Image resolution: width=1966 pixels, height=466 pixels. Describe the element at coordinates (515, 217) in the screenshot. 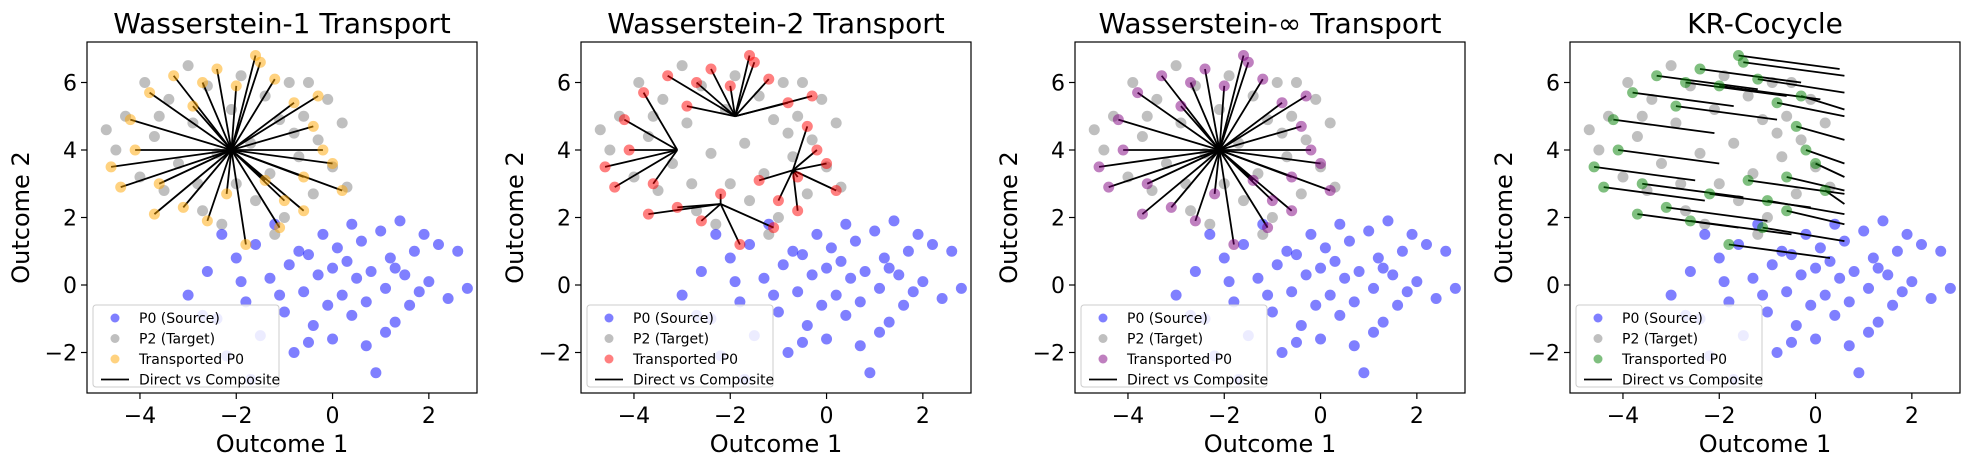

I see `y-axis-label: Outcome 2` at that location.